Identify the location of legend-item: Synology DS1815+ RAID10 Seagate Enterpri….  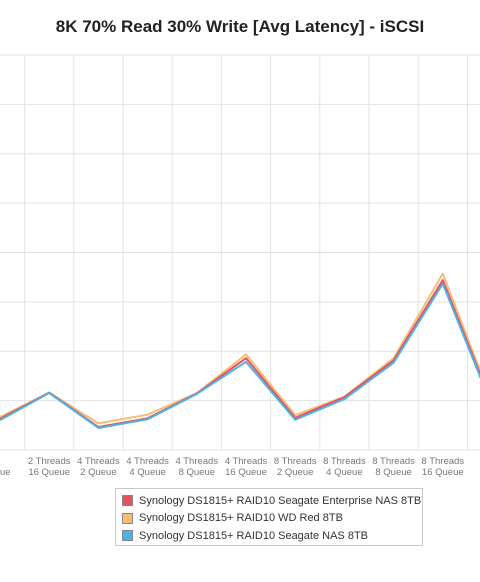
(272, 501).